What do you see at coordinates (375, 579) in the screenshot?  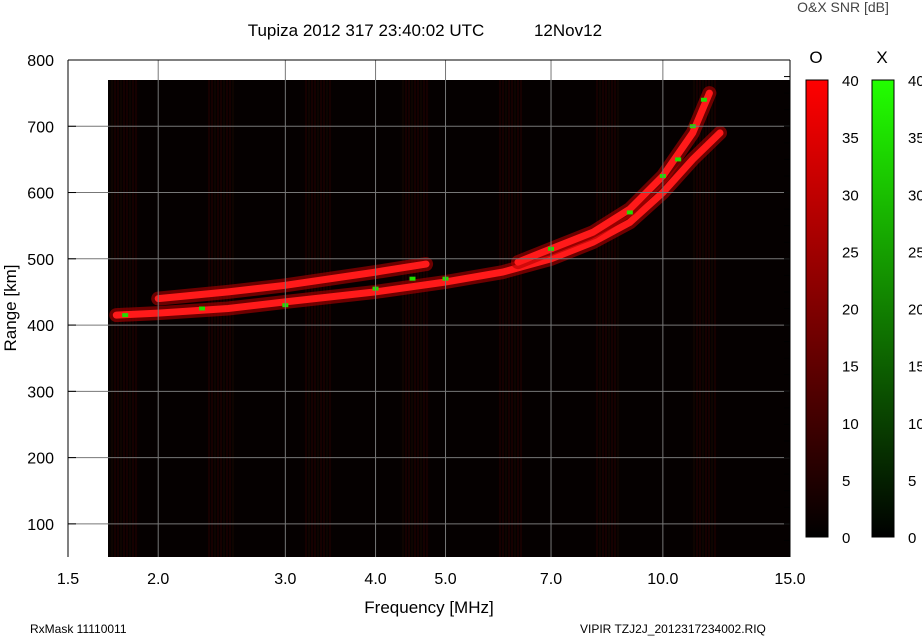 I see `x-tick-label: 4.0` at bounding box center [375, 579].